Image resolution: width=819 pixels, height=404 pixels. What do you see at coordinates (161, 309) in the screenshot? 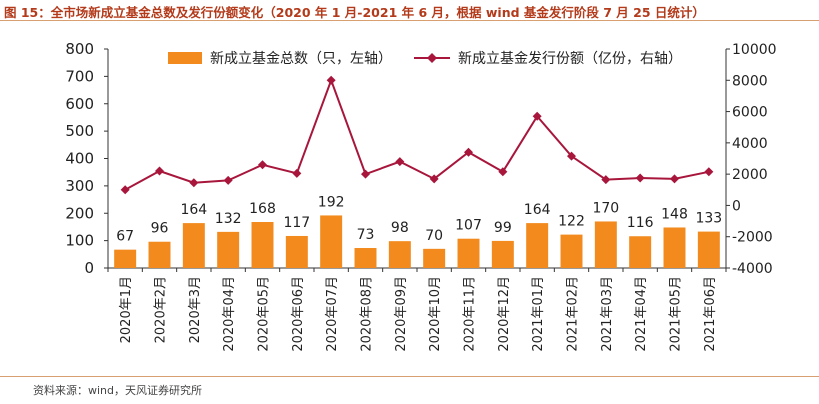
I see `x-tick-label: 2020年2月` at bounding box center [161, 309].